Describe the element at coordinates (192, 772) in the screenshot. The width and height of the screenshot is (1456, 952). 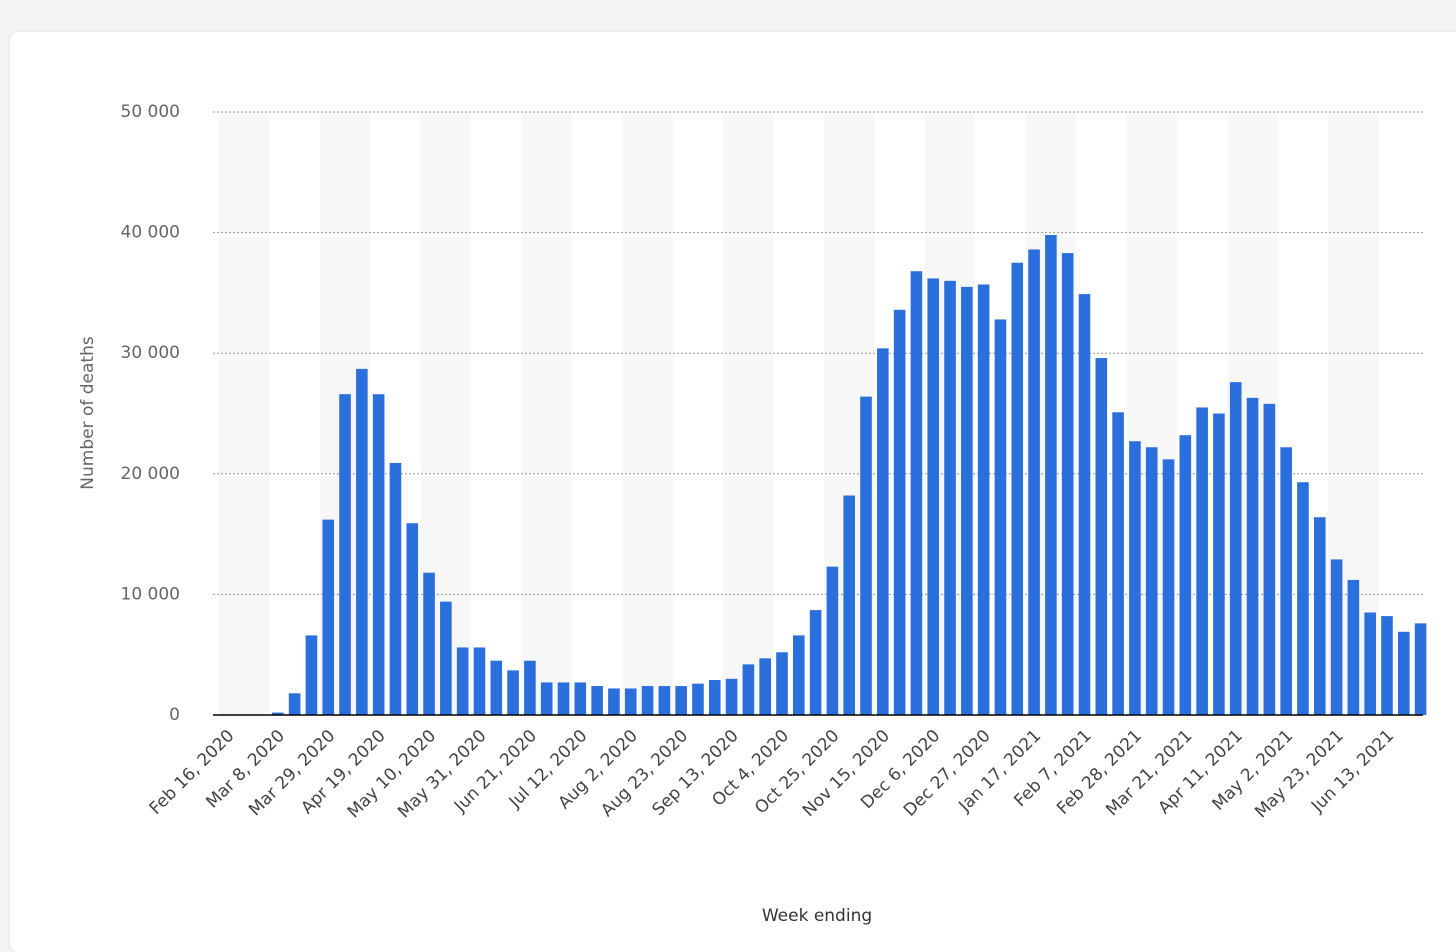
I see `x-tick-label: Feb 16, 2020` at that location.